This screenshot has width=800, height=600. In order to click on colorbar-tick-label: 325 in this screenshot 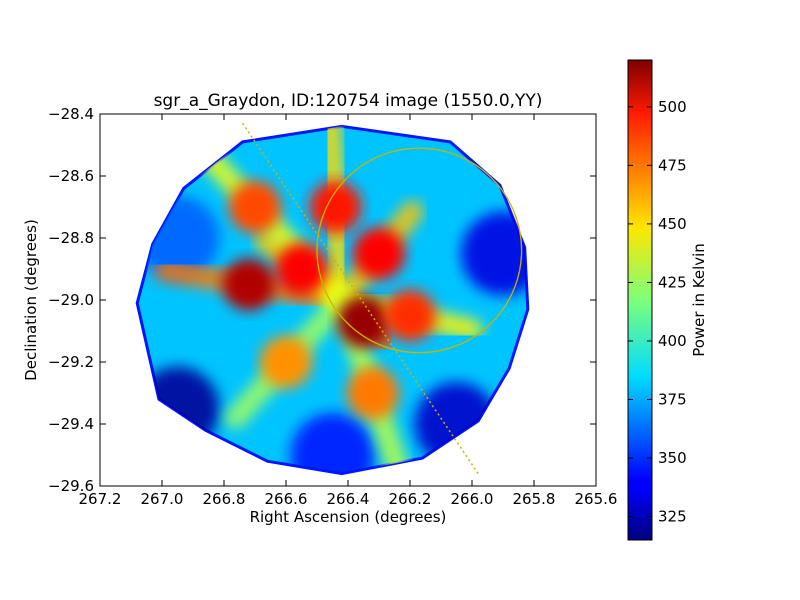, I will do `click(672, 517)`.